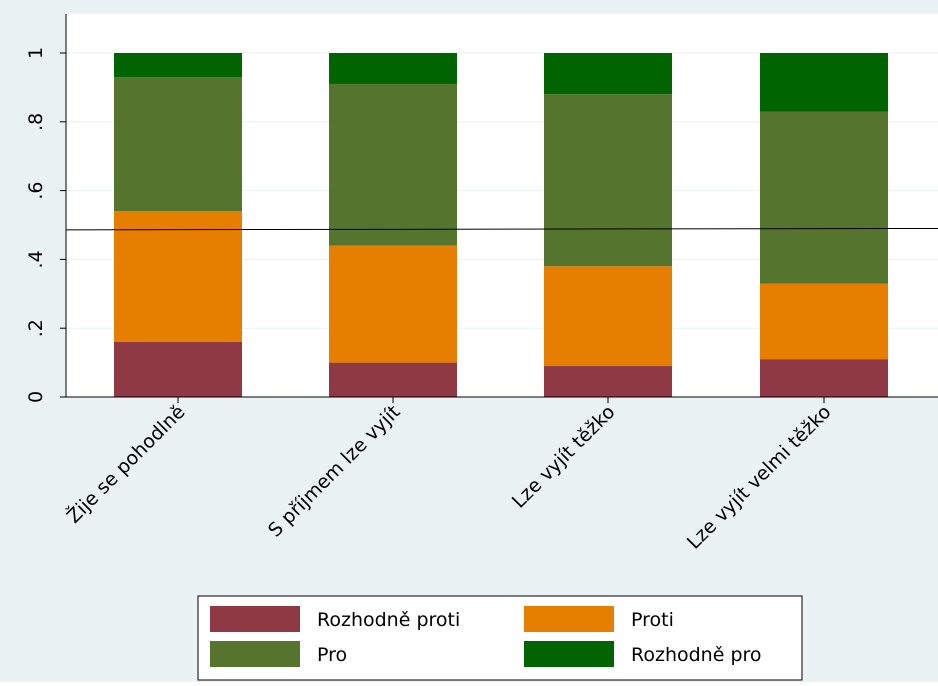 The height and width of the screenshot is (686, 938). I want to click on y-tick-label: .6, so click(36, 191).